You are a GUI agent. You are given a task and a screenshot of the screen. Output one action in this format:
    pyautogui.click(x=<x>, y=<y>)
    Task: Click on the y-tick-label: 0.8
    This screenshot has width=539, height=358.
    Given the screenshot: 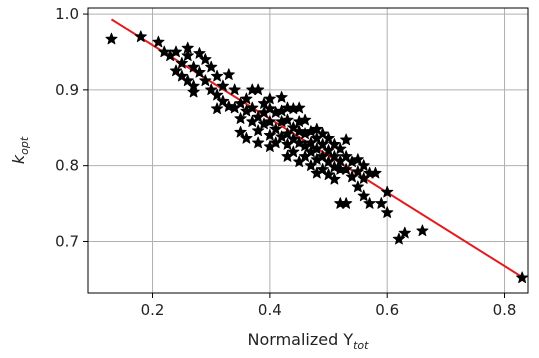 What is the action you would take?
    pyautogui.click(x=67, y=166)
    